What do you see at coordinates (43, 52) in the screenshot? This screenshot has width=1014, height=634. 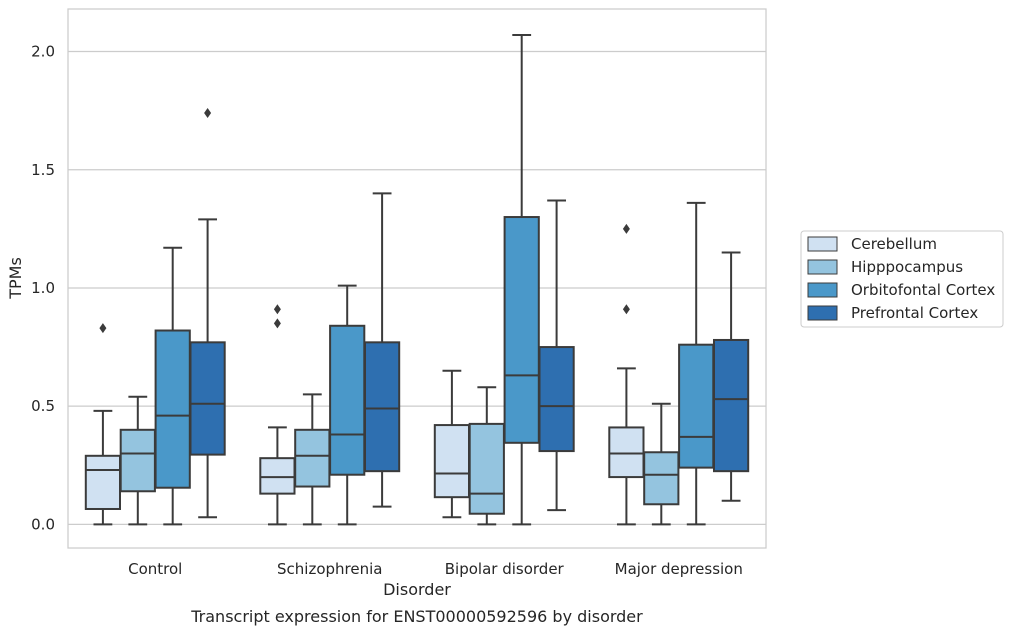 I see `y-tick-label: 2.0` at bounding box center [43, 52].